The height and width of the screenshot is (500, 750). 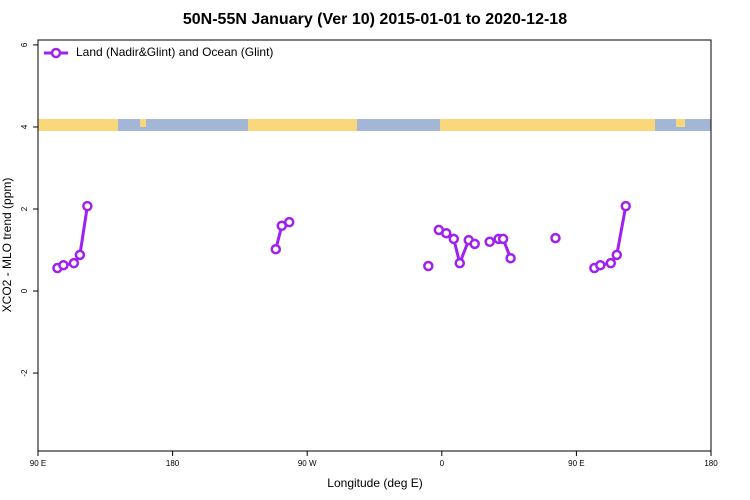 What do you see at coordinates (374, 483) in the screenshot?
I see `x-axis-label: Longitude (deg E)` at bounding box center [374, 483].